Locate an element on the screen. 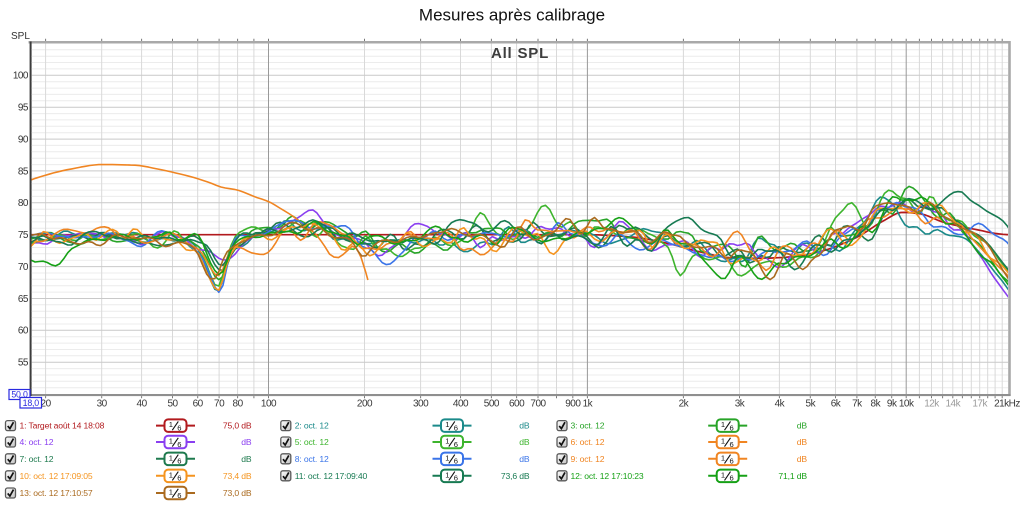  svg-text: 65 is located at coordinates (23, 299).